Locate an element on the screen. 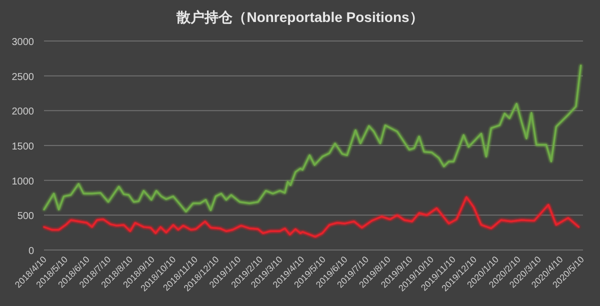  y-tick-label: 1000 is located at coordinates (23, 182).